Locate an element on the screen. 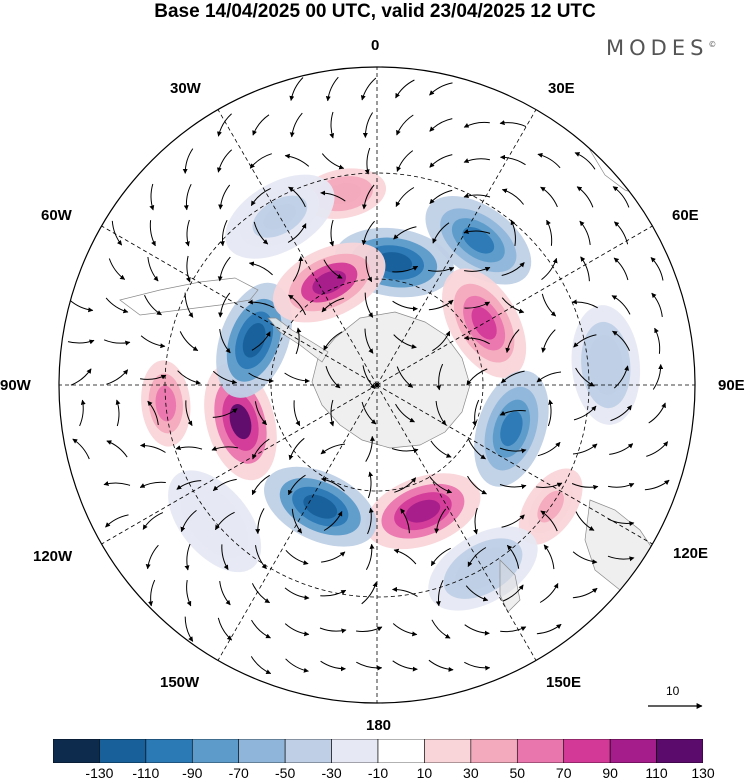 This screenshot has height=783, width=750. brand-logo: MODES© is located at coordinates (661, 48).